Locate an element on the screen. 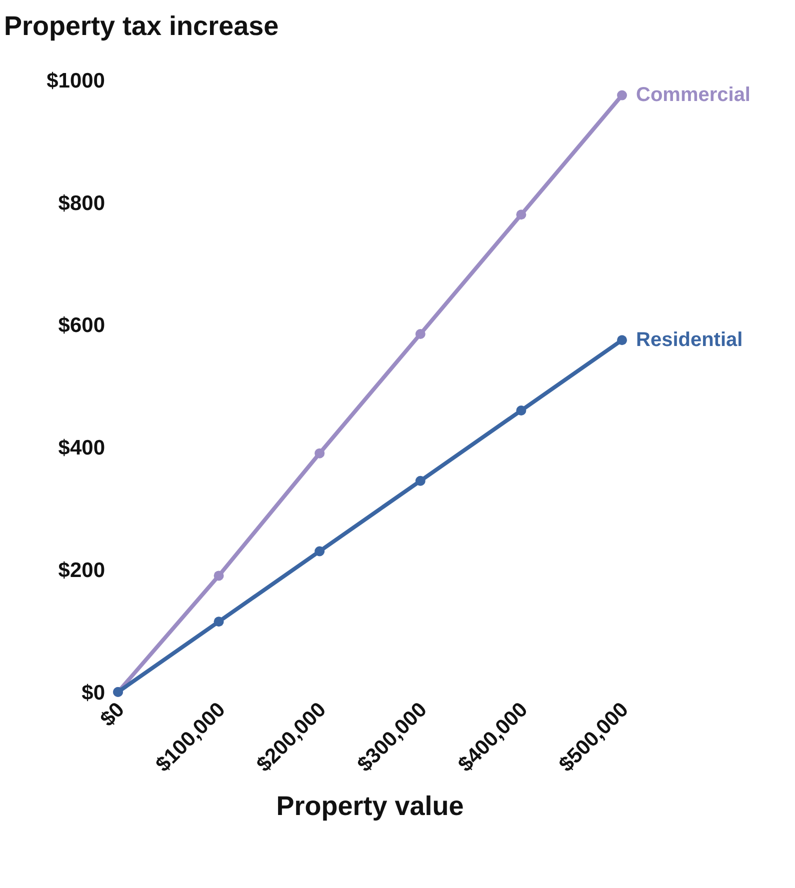 The width and height of the screenshot is (795, 888). y-tick-label: $200 is located at coordinates (81, 570).